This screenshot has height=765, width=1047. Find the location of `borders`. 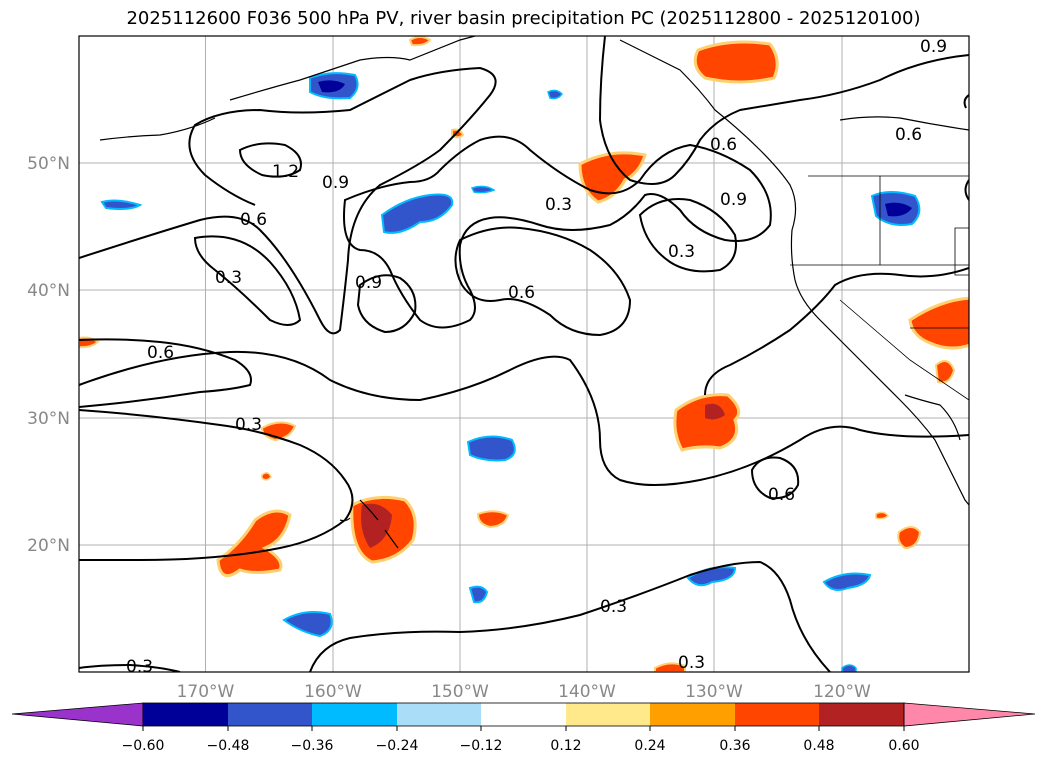

borders is located at coordinates (879, 288).